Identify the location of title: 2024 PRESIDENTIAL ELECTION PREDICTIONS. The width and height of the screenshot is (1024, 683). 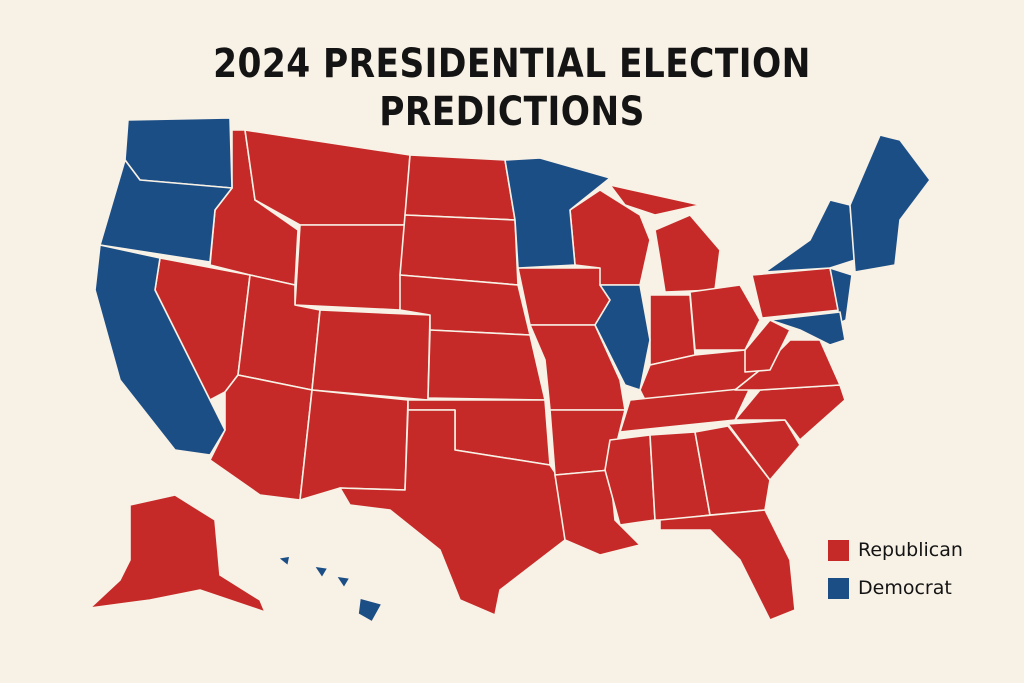
(512, 88).